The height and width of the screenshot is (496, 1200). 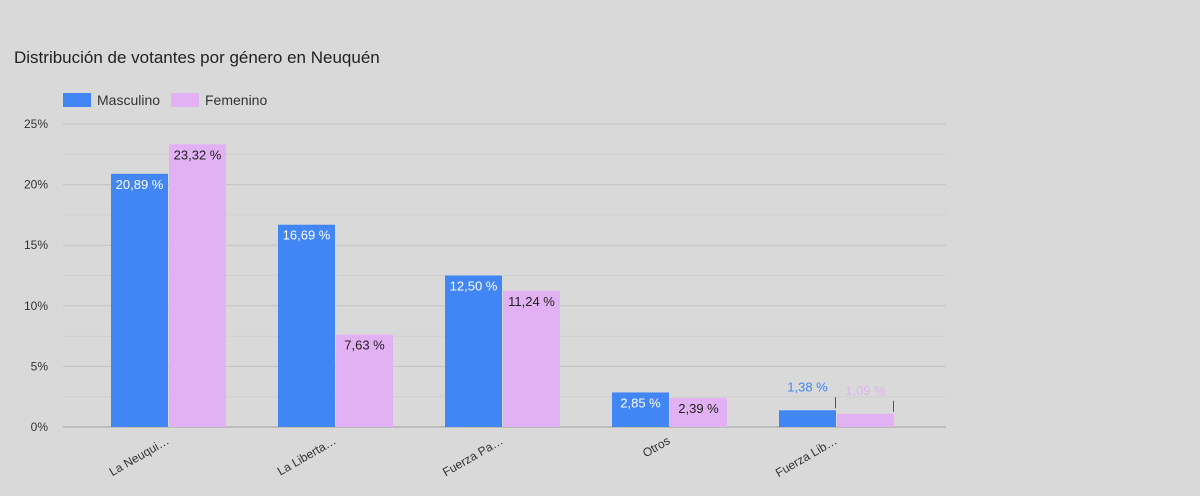 I want to click on data-label: 1,38 %, so click(x=807, y=386).